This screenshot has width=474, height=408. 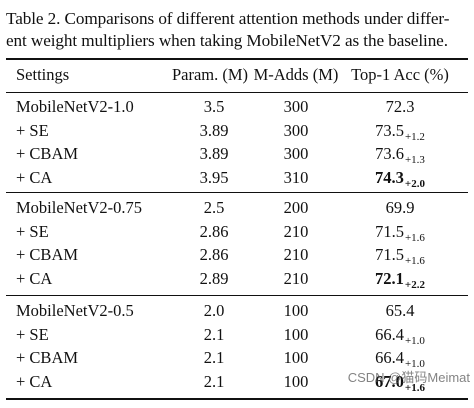 What do you see at coordinates (414, 284) in the screenshot?
I see `acc-delta: +2.2` at bounding box center [414, 284].